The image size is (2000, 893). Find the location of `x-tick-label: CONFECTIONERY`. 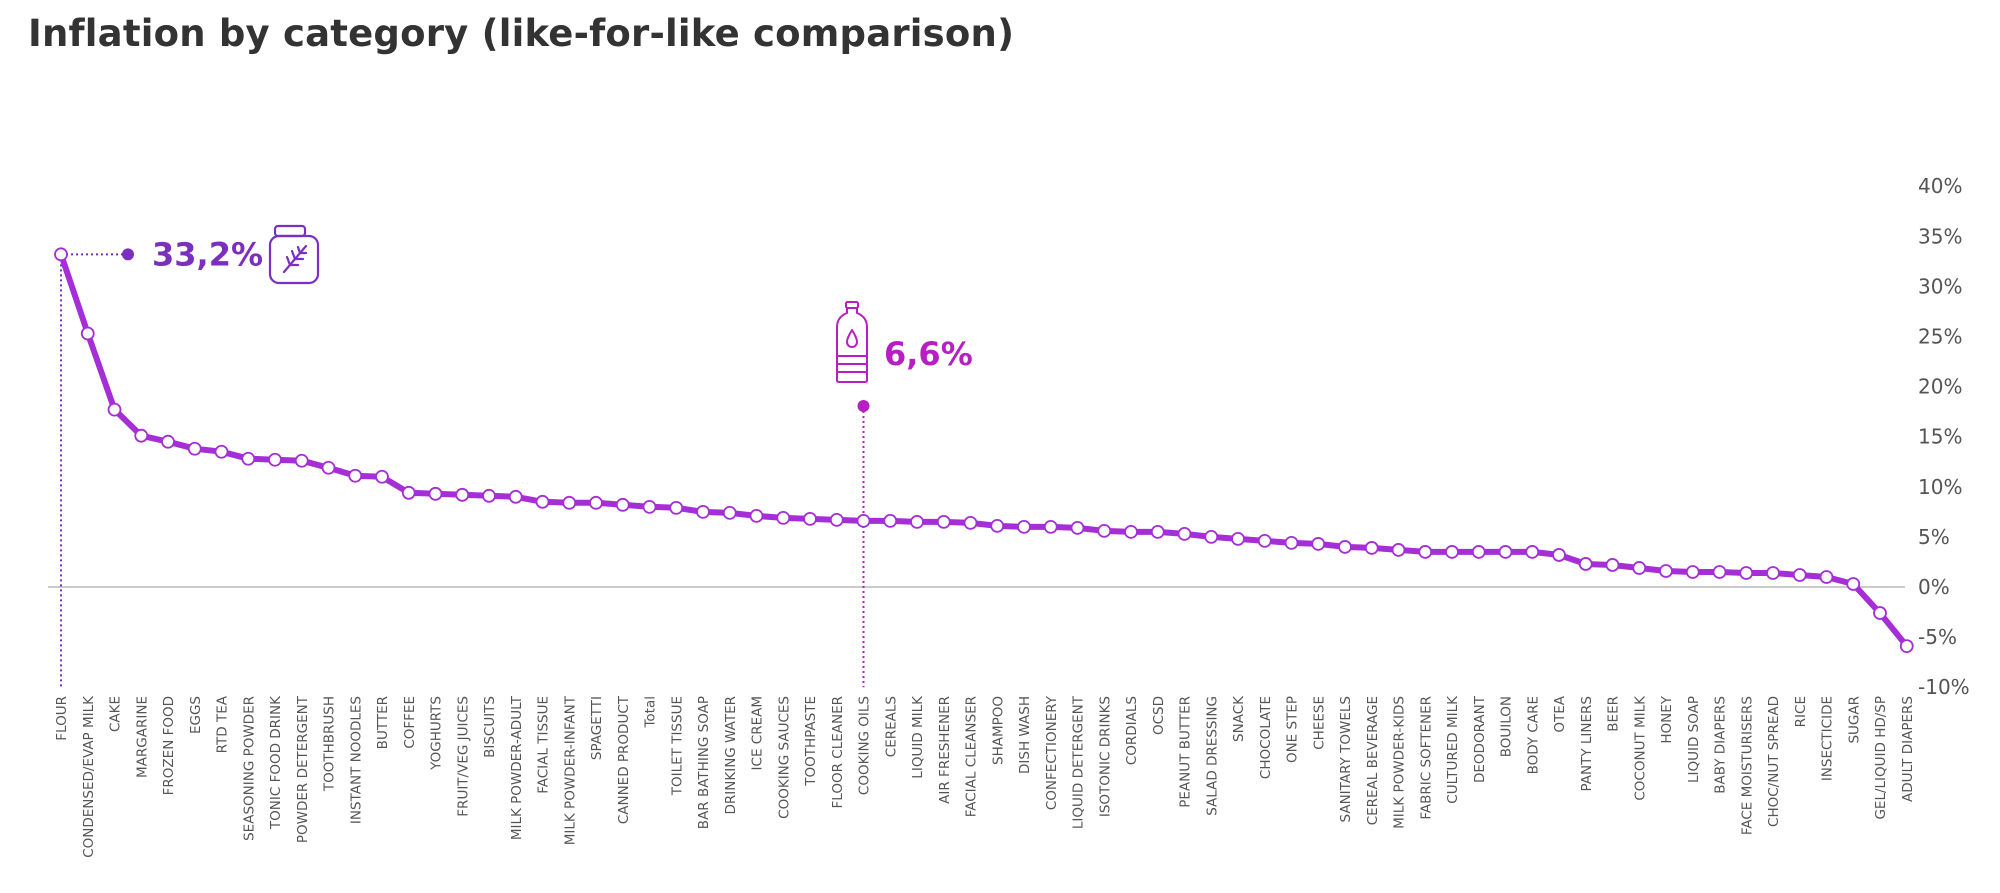

x-tick-label: CONFECTIONERY is located at coordinates (1052, 752).